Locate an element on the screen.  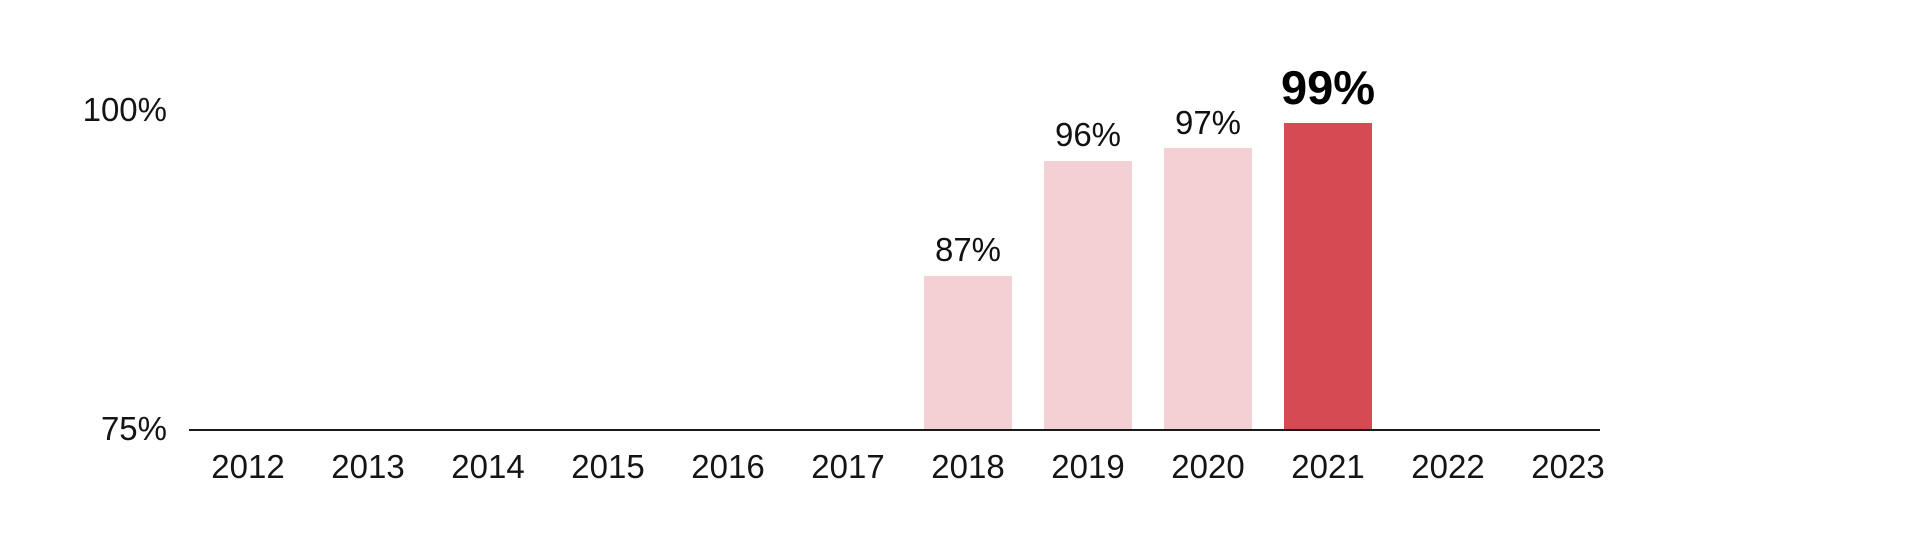
y-axis-tick-100: 100% is located at coordinates (124, 109).